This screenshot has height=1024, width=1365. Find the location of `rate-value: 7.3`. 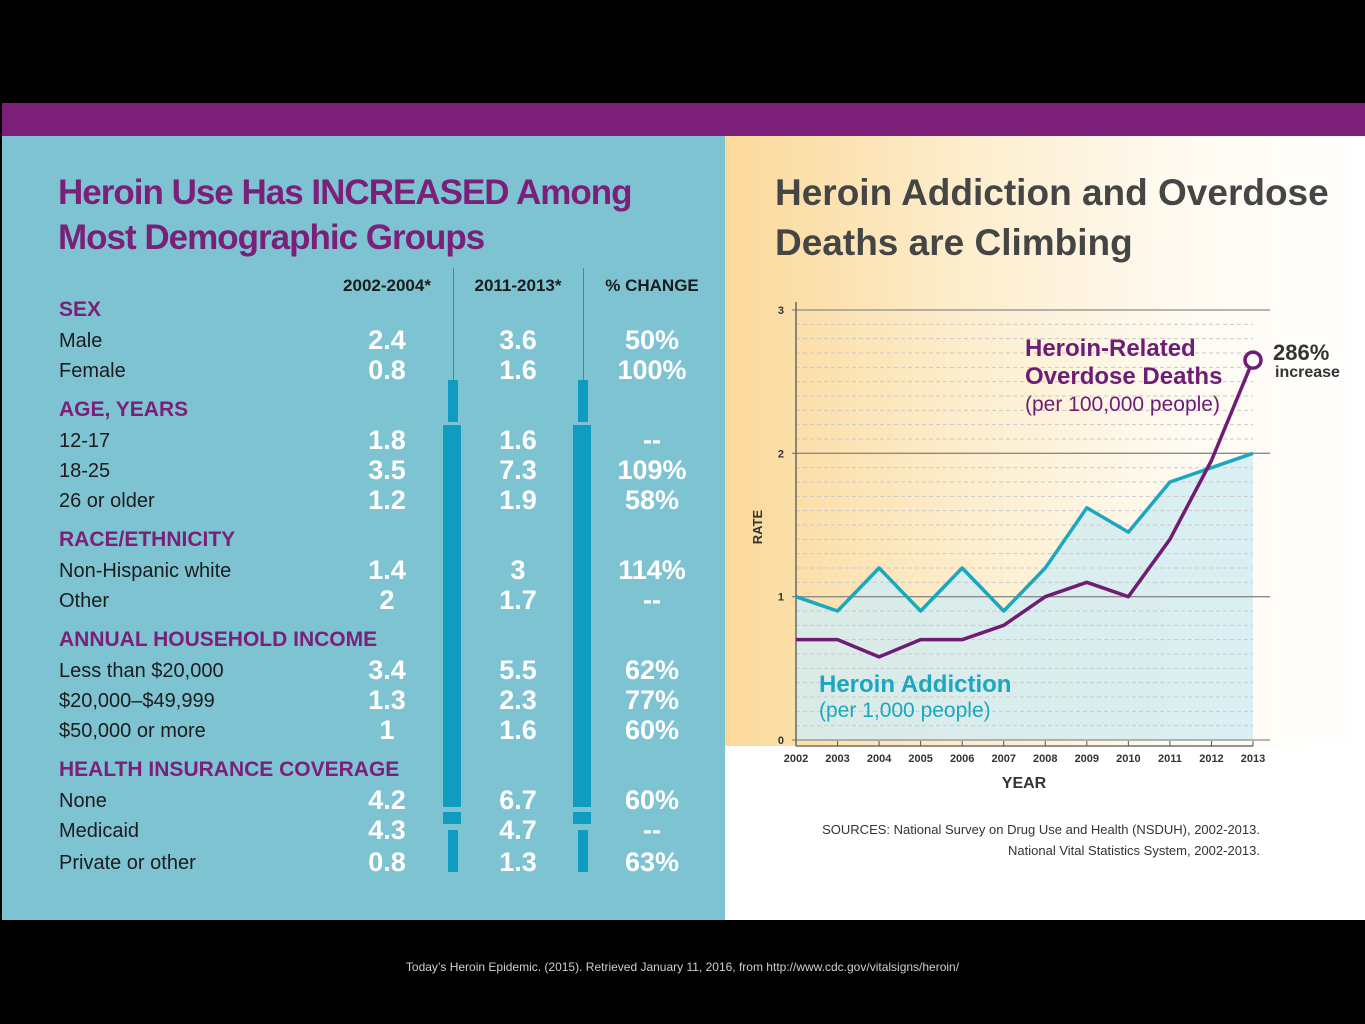

rate-value: 7.3 is located at coordinates (518, 470).